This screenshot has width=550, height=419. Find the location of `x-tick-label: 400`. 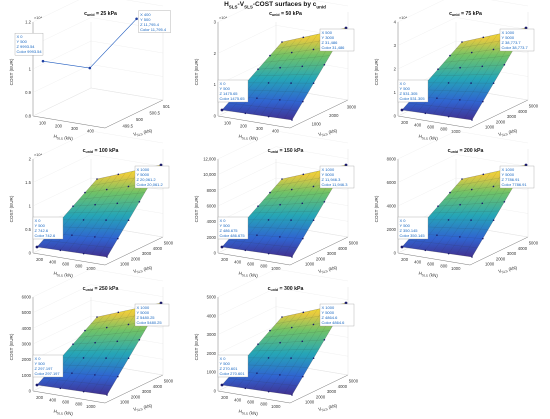

x-tick-label: 400 is located at coordinates (418, 124).